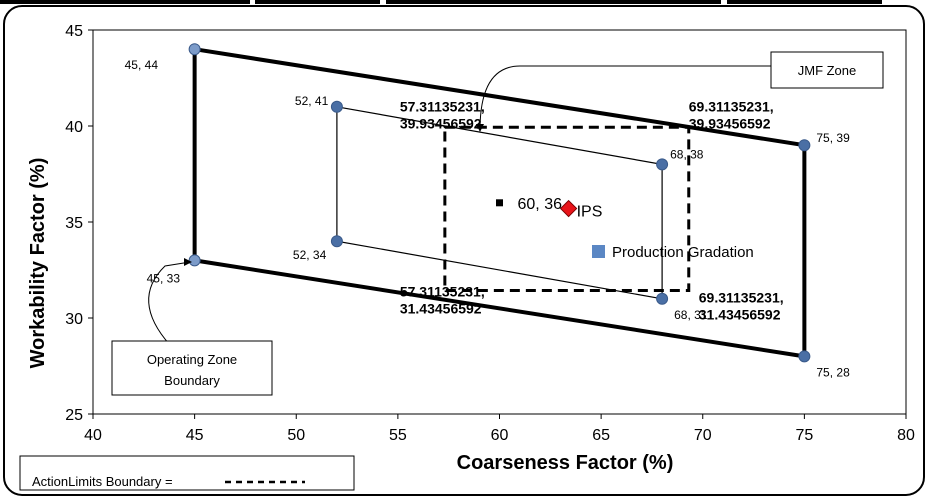 The image size is (928, 497). I want to click on x-tick-label: 75, so click(804, 435).